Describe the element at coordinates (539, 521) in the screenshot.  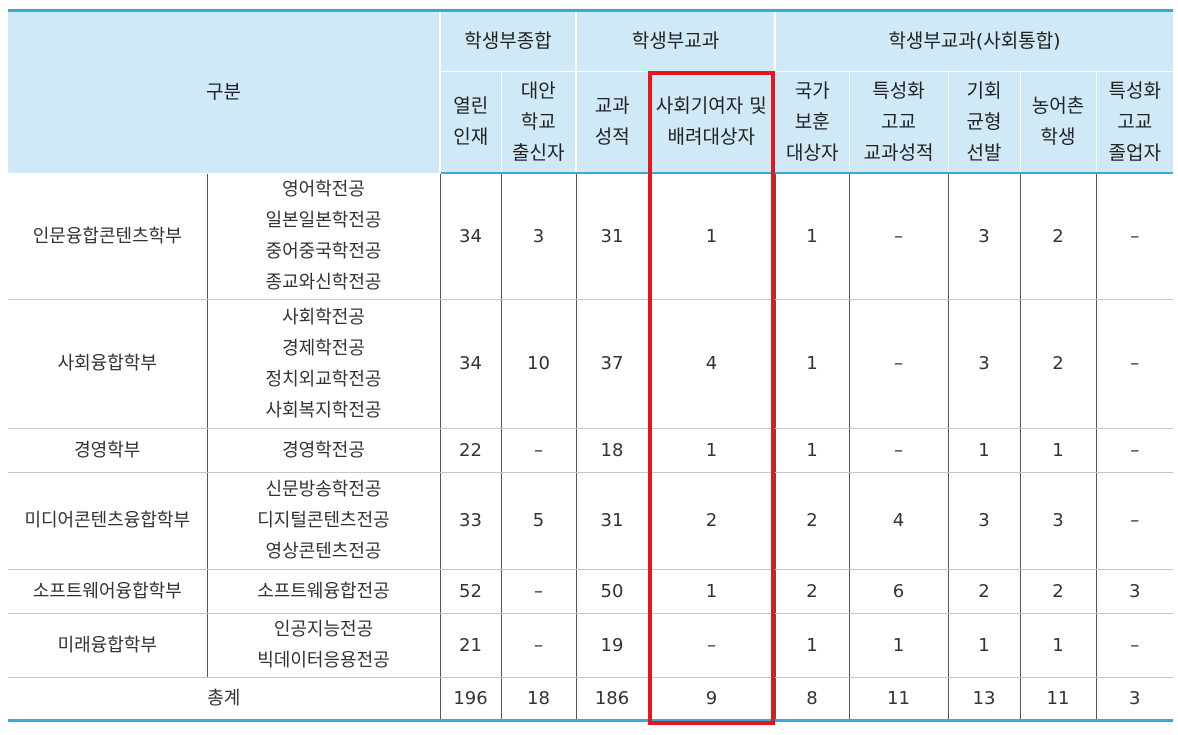
I see `value-cell: 5` at that location.